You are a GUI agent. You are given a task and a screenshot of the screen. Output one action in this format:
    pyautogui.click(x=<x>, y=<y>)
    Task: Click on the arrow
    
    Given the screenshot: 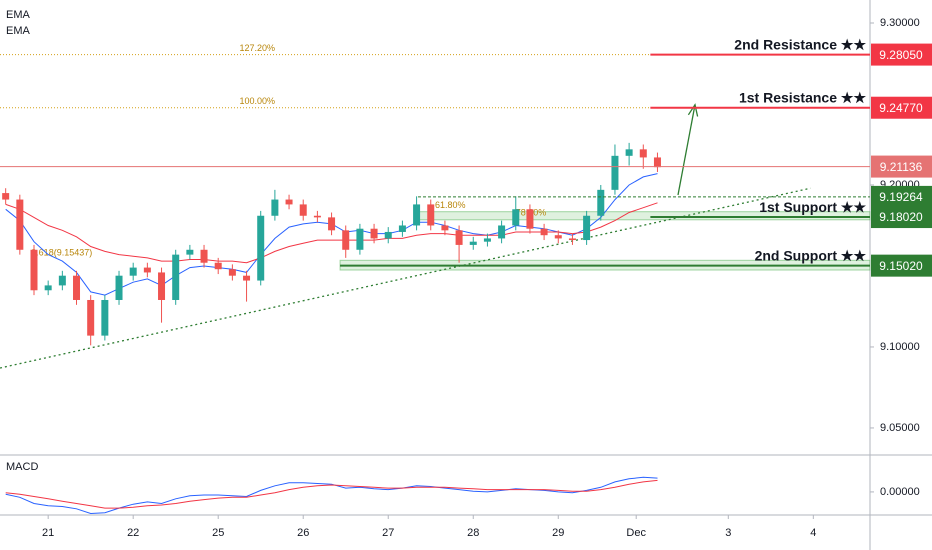 What is the action you would take?
    pyautogui.click(x=686, y=150)
    